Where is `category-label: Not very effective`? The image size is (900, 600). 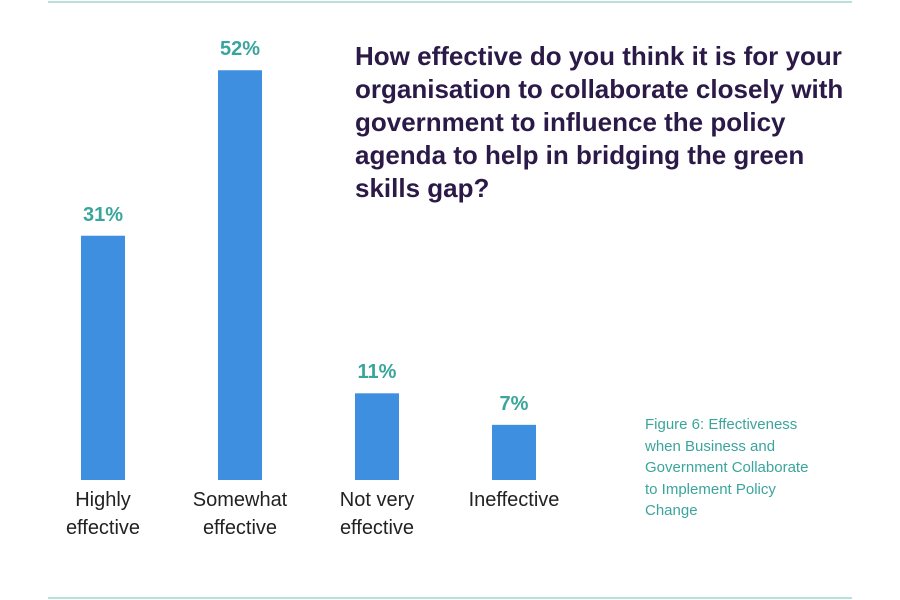
category-label: Not very effective is located at coordinates (377, 514).